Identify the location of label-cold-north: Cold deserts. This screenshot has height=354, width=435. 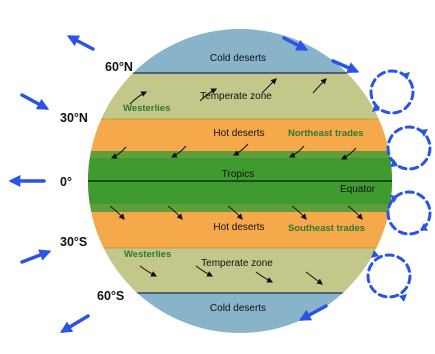
(238, 58).